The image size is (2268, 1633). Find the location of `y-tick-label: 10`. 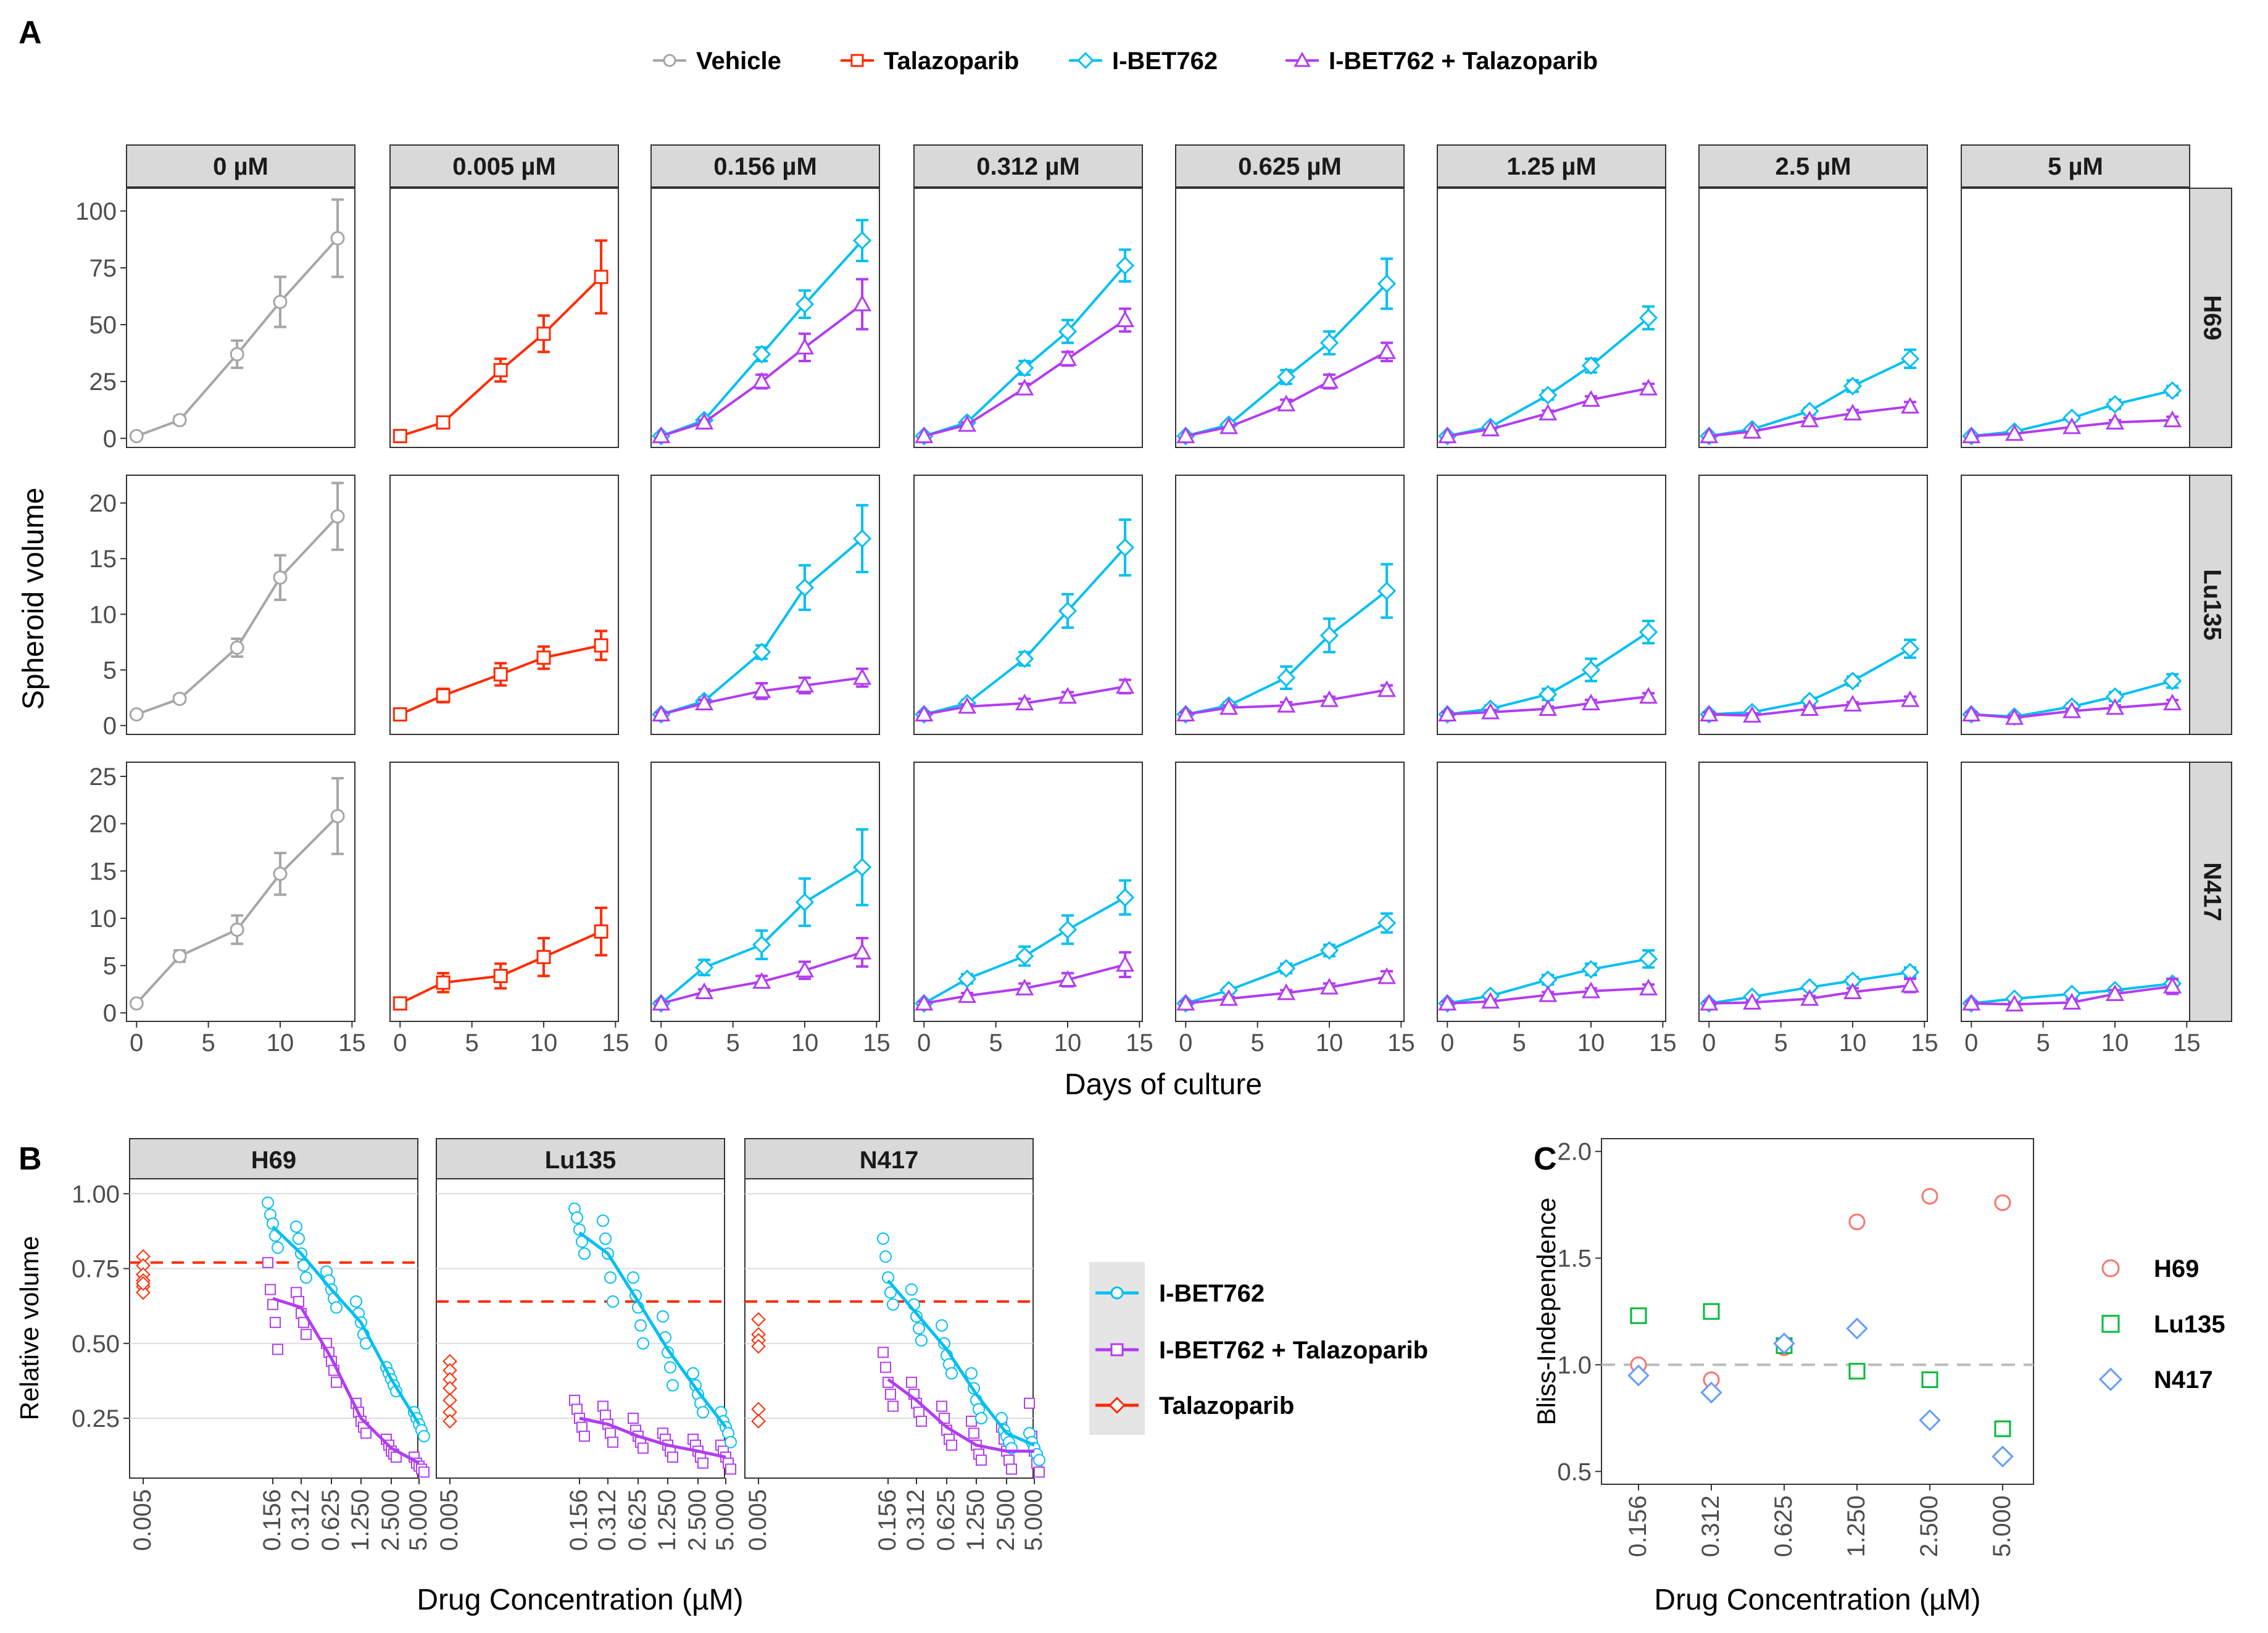

y-tick-label: 10 is located at coordinates (103, 919).